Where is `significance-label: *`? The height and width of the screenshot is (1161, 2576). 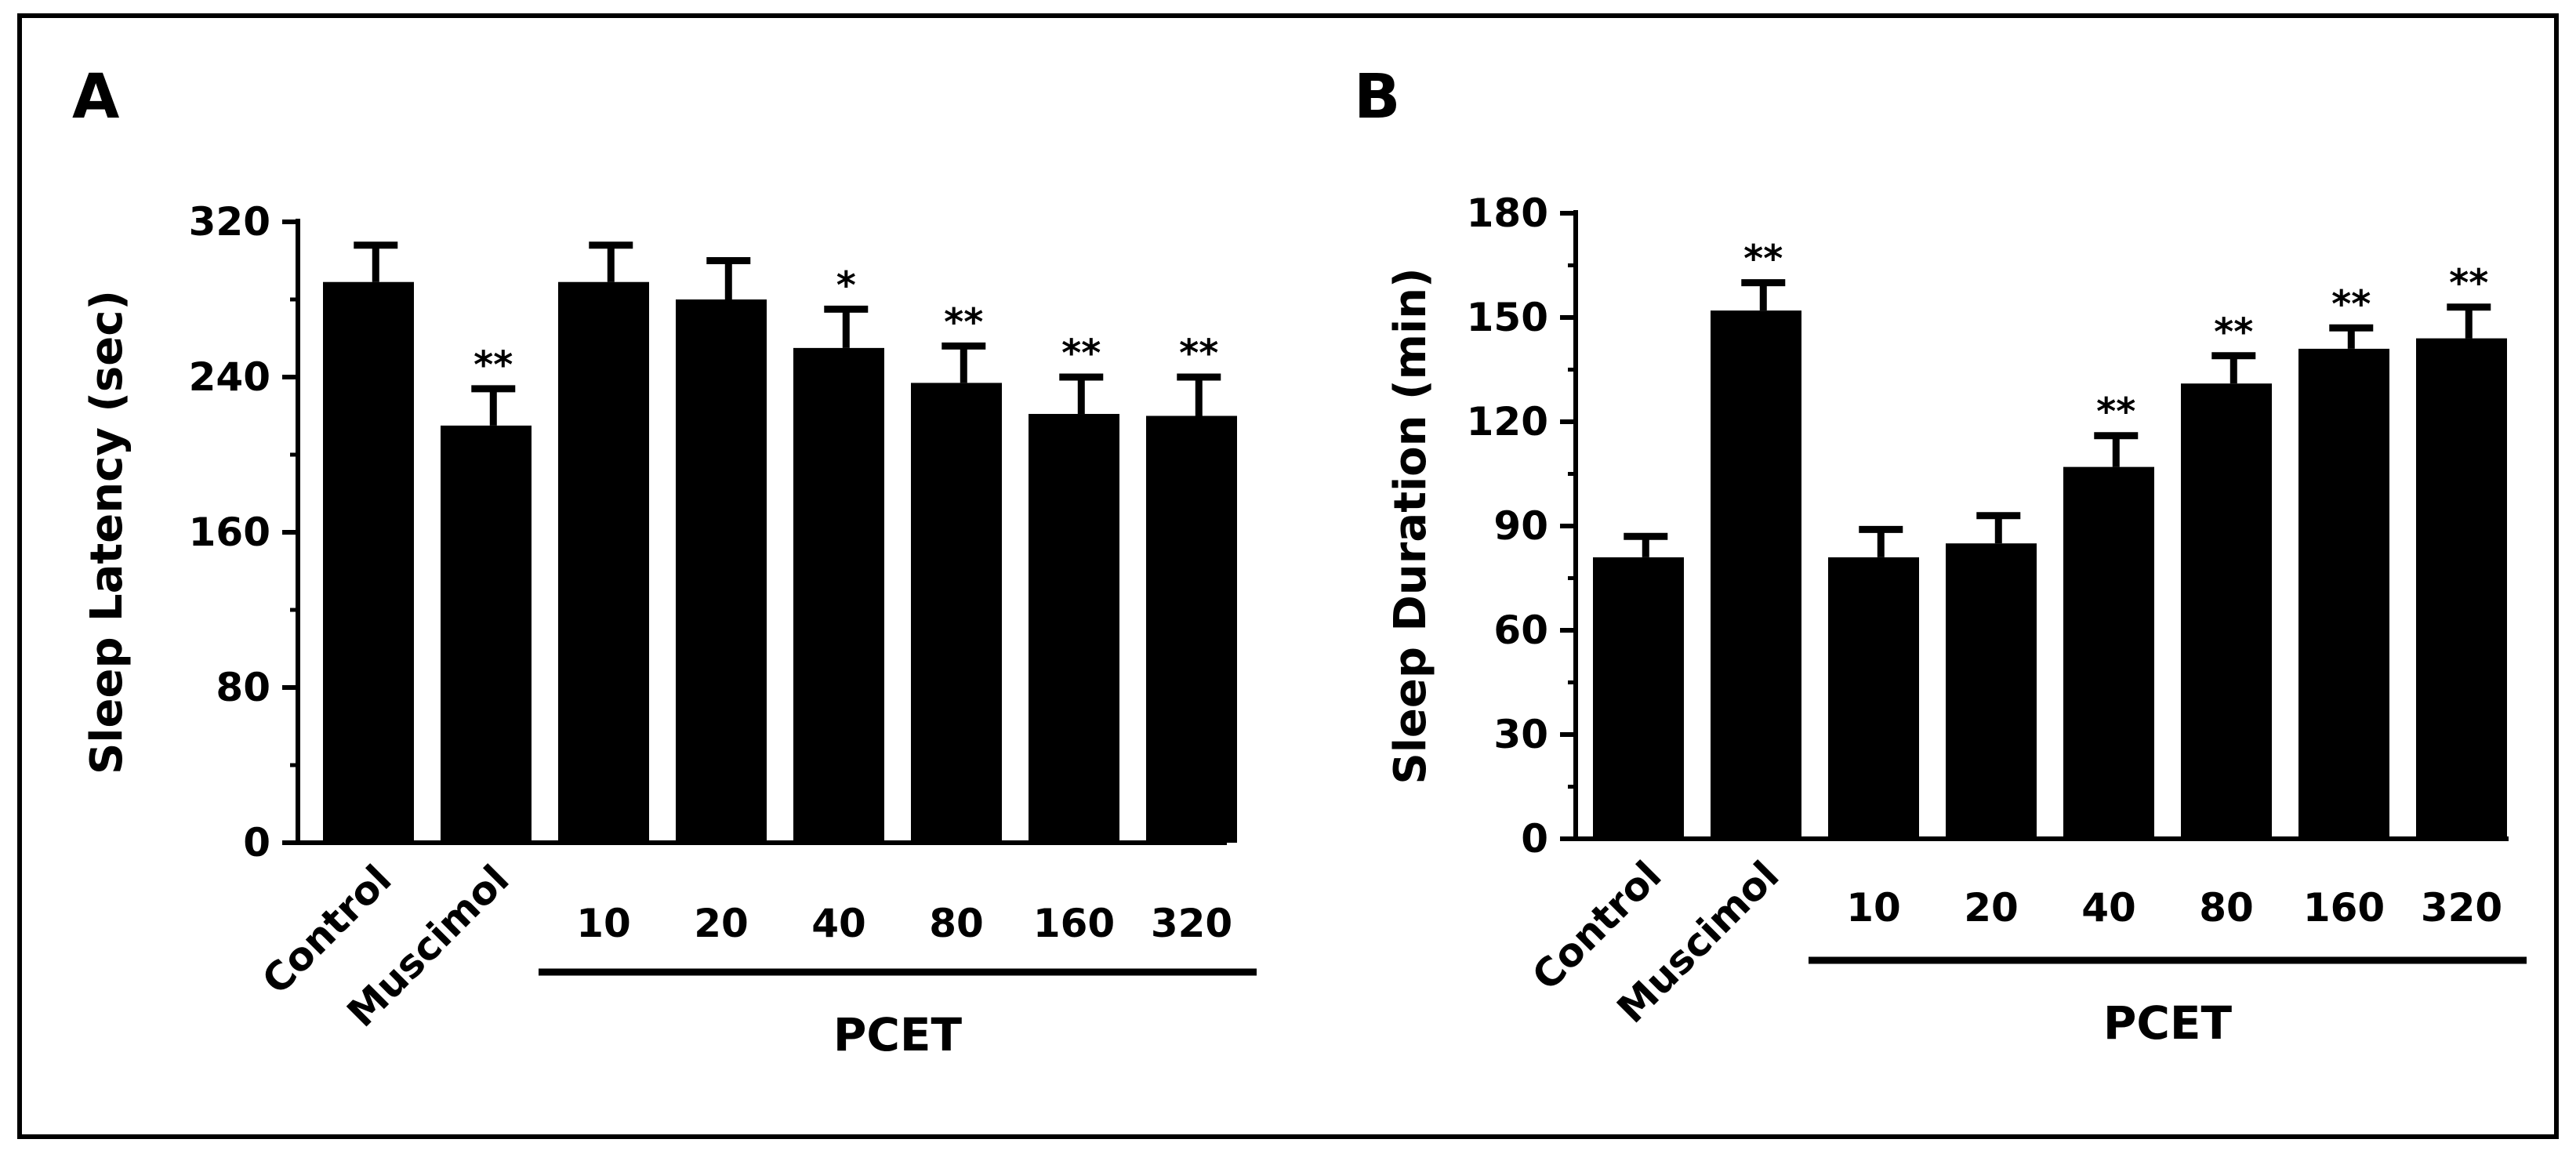
significance-label: * is located at coordinates (846, 285).